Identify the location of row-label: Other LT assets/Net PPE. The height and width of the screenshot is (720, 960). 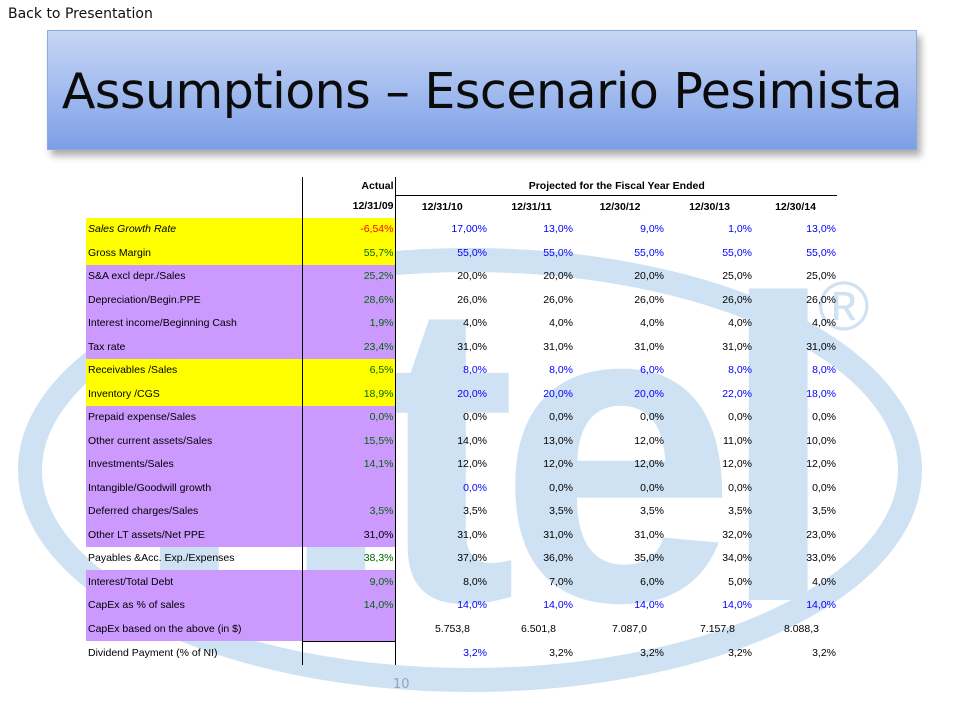
(194, 535).